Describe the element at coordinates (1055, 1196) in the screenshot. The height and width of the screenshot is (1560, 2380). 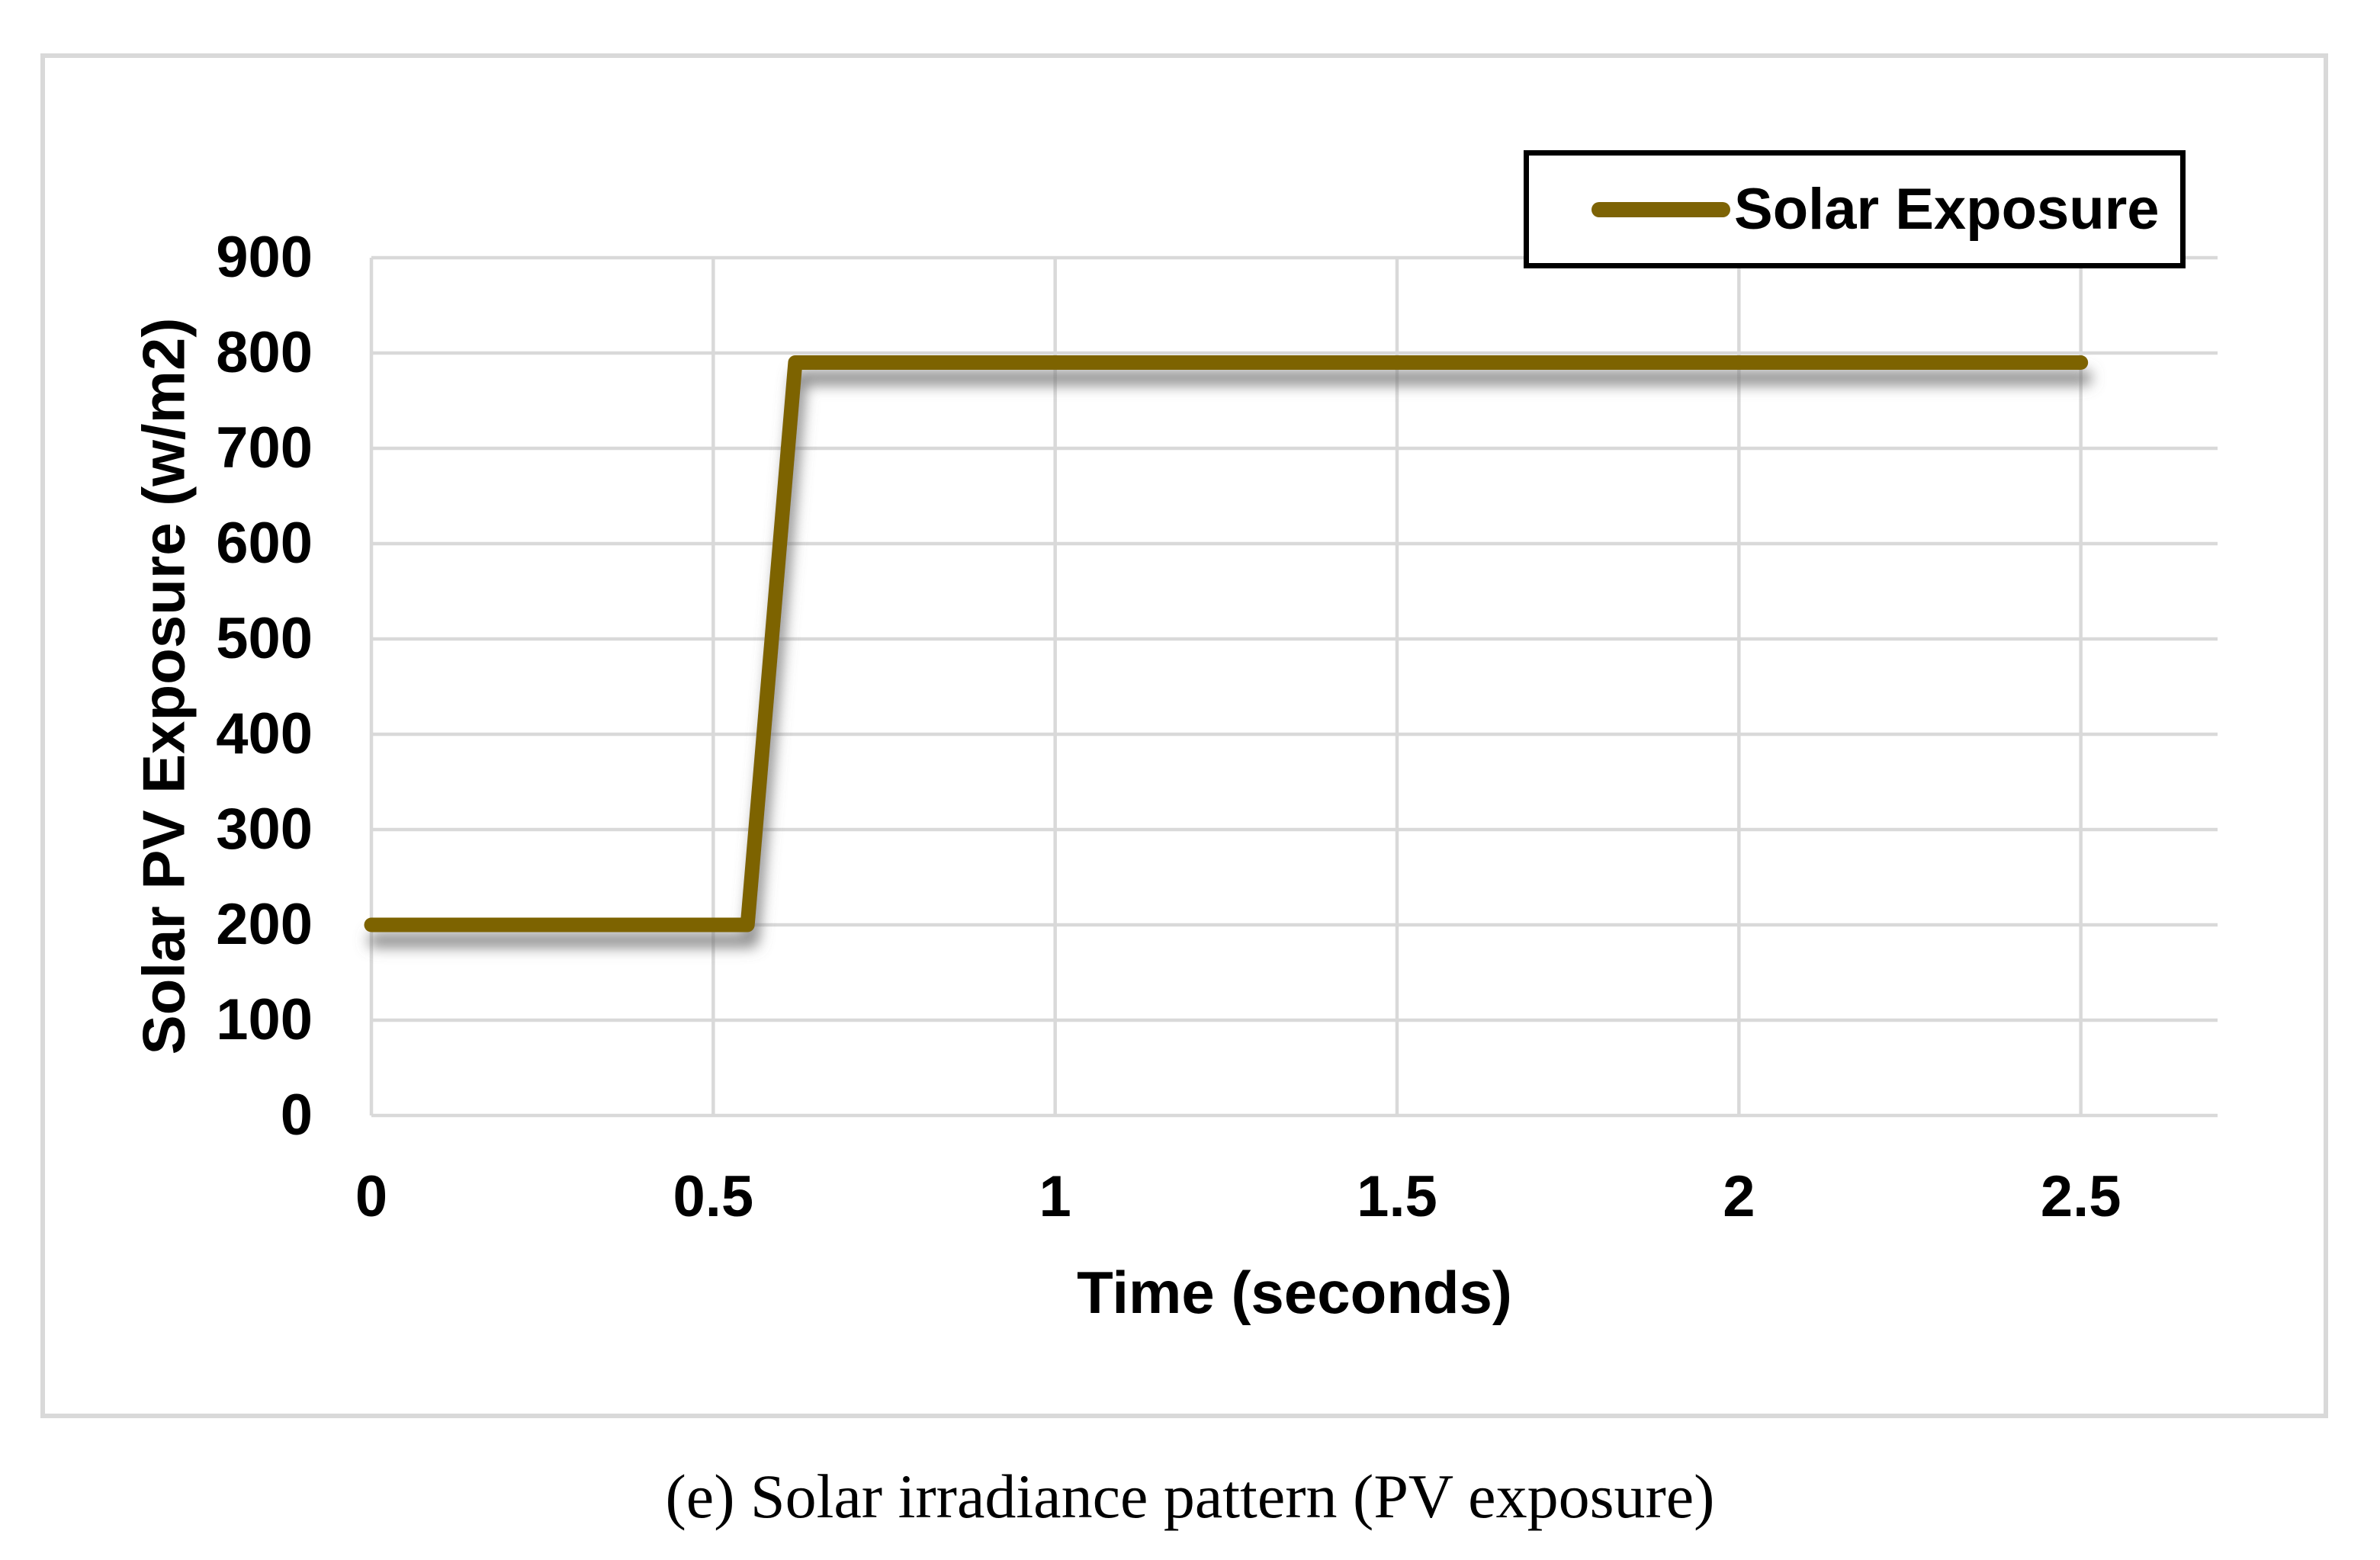
I see `x-tick-label: 1` at that location.